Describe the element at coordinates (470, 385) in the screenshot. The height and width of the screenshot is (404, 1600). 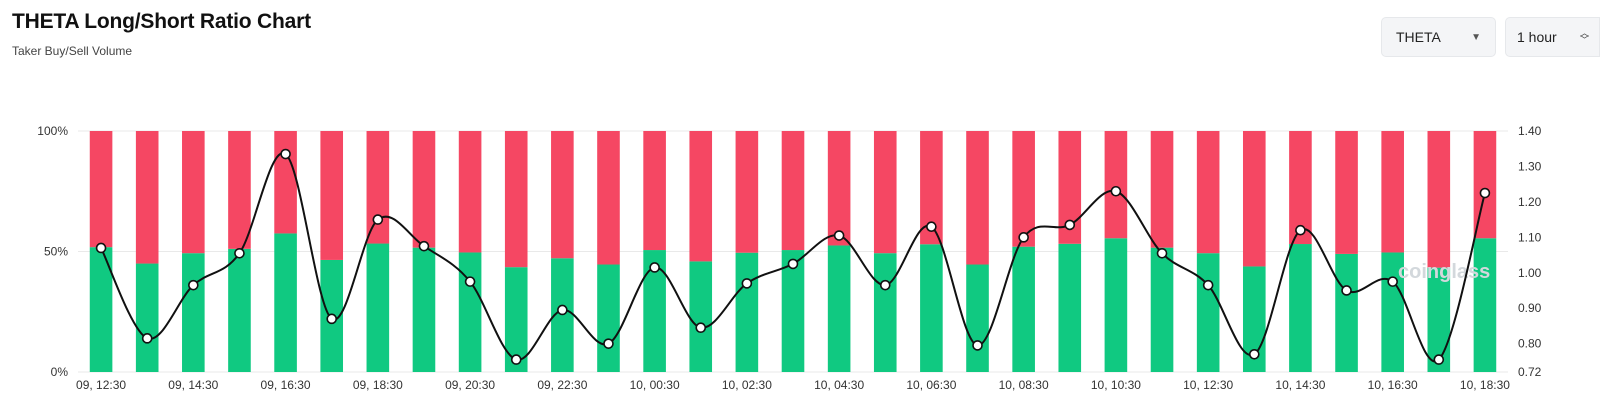
I see `x-axis-tick-label: 09, 20:30` at that location.